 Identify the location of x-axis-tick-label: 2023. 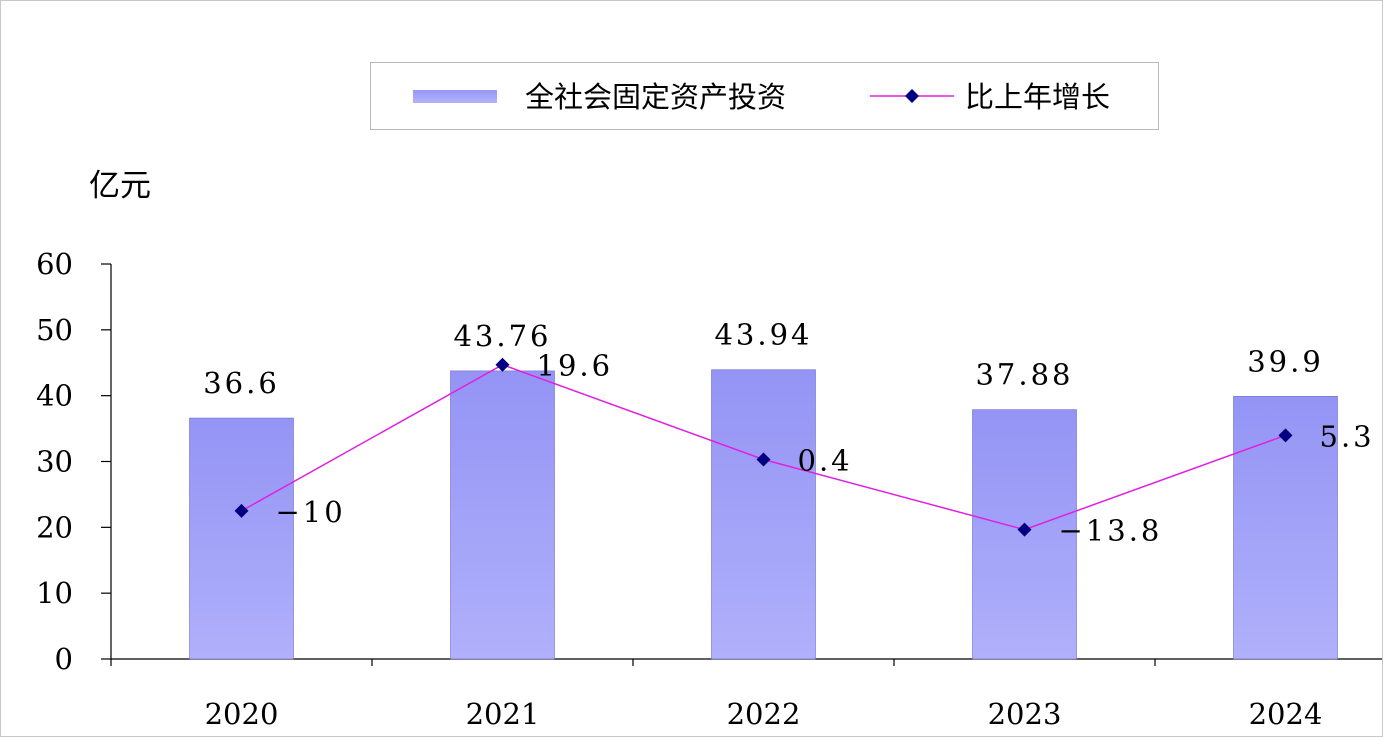
(1025, 714).